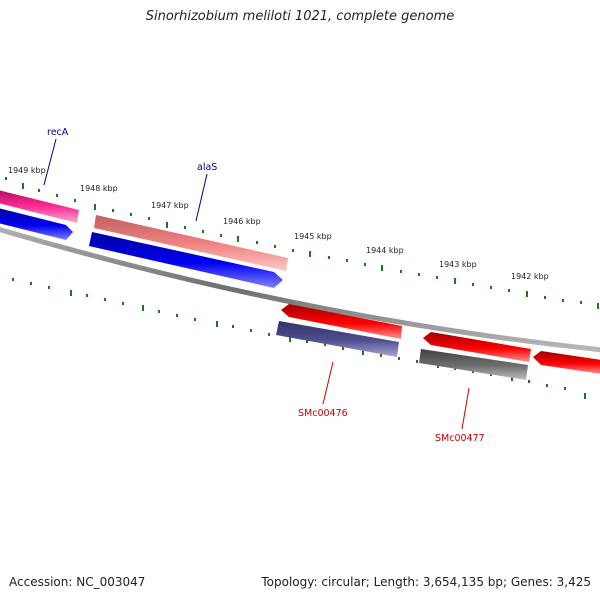 This screenshot has width=600, height=600. I want to click on ruler-label-1947: 1947 kbp, so click(170, 205).